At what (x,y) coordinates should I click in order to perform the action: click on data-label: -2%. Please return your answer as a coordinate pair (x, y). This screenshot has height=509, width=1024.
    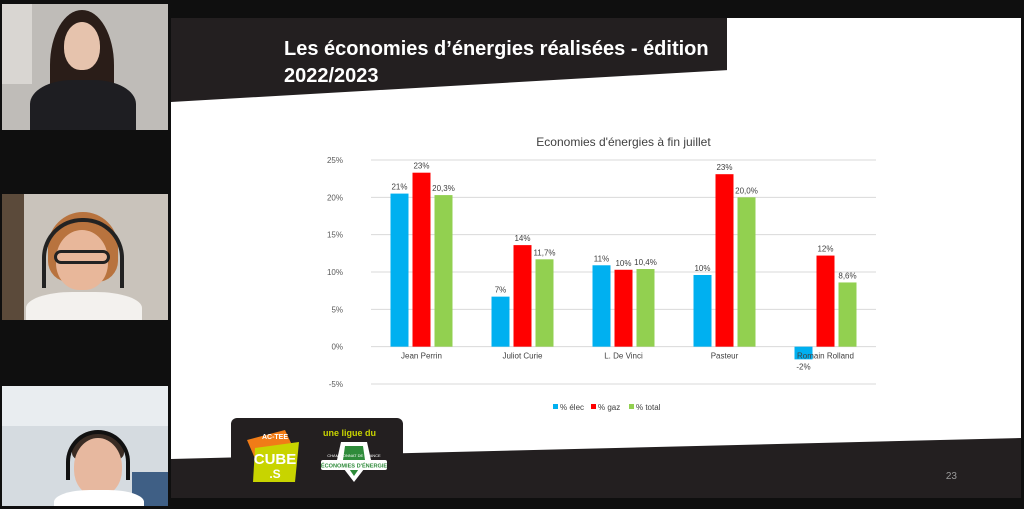
    Looking at the image, I should click on (803, 366).